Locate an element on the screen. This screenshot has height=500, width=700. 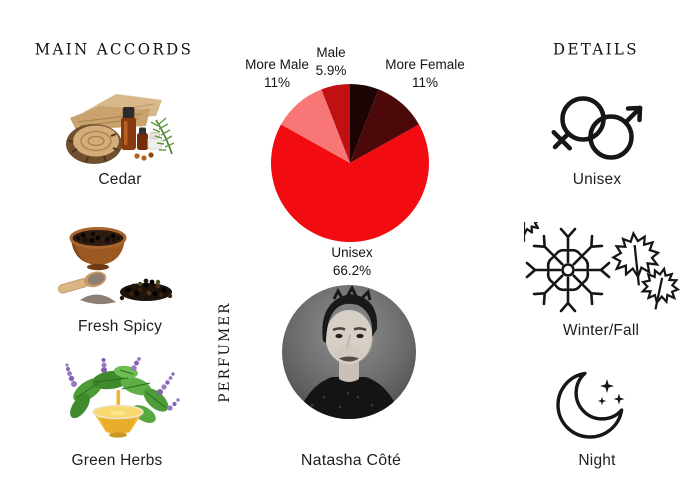
pie-label-more-female: More Female 11% is located at coordinates (425, 73).